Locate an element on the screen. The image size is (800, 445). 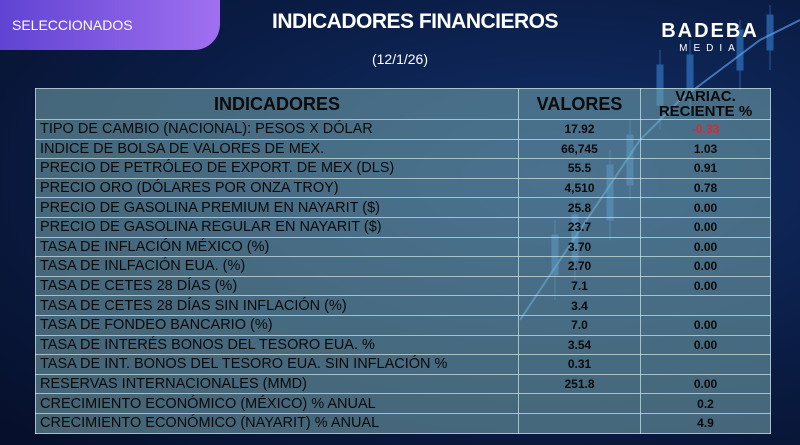
indicator-name: TASA DE CETES 28 DÍAS (%) is located at coordinates (277, 286).